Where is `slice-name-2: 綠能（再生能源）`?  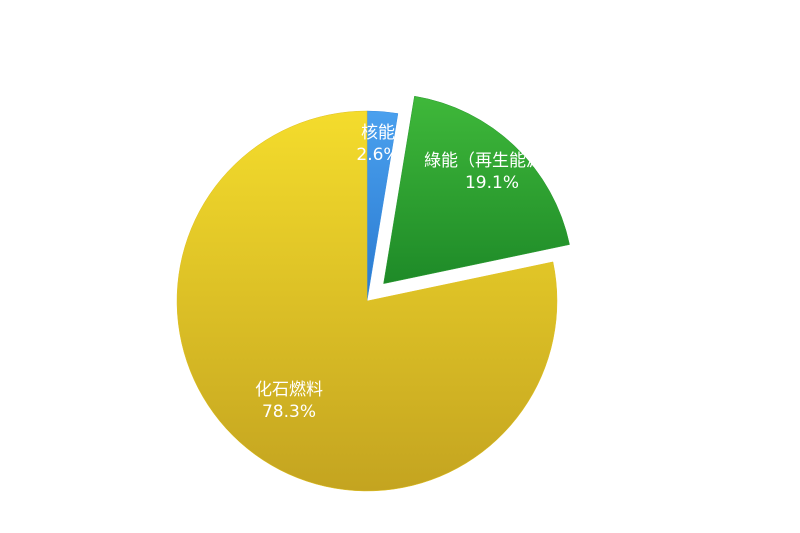 slice-name-2: 綠能（再生能源） is located at coordinates (492, 161).